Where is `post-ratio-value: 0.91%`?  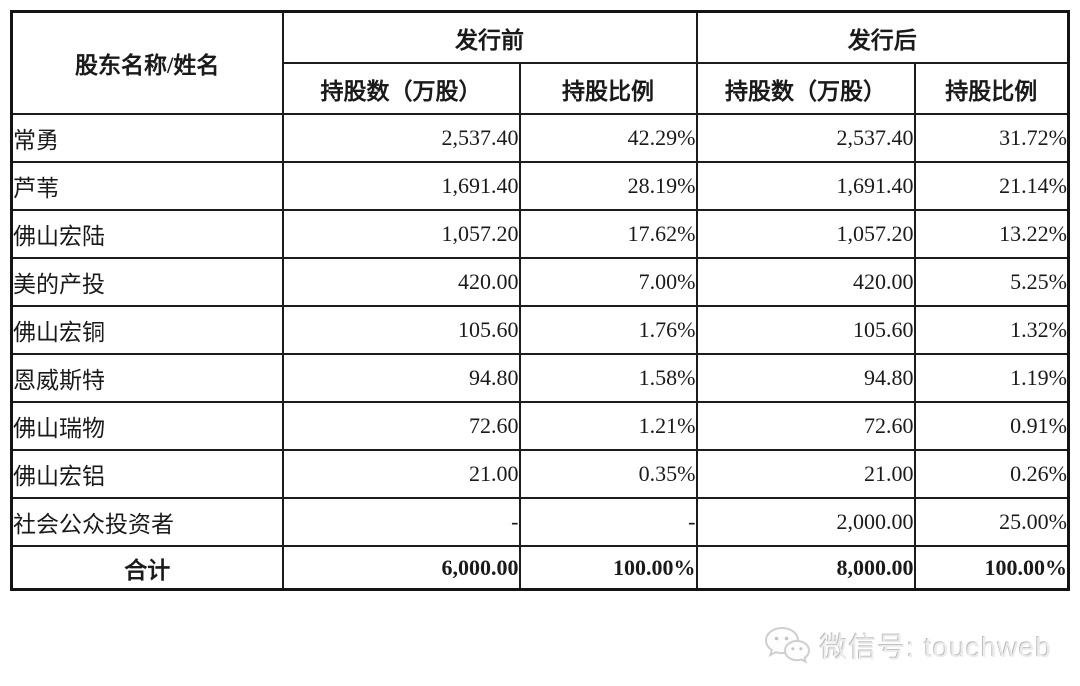 post-ratio-value: 0.91% is located at coordinates (991, 426).